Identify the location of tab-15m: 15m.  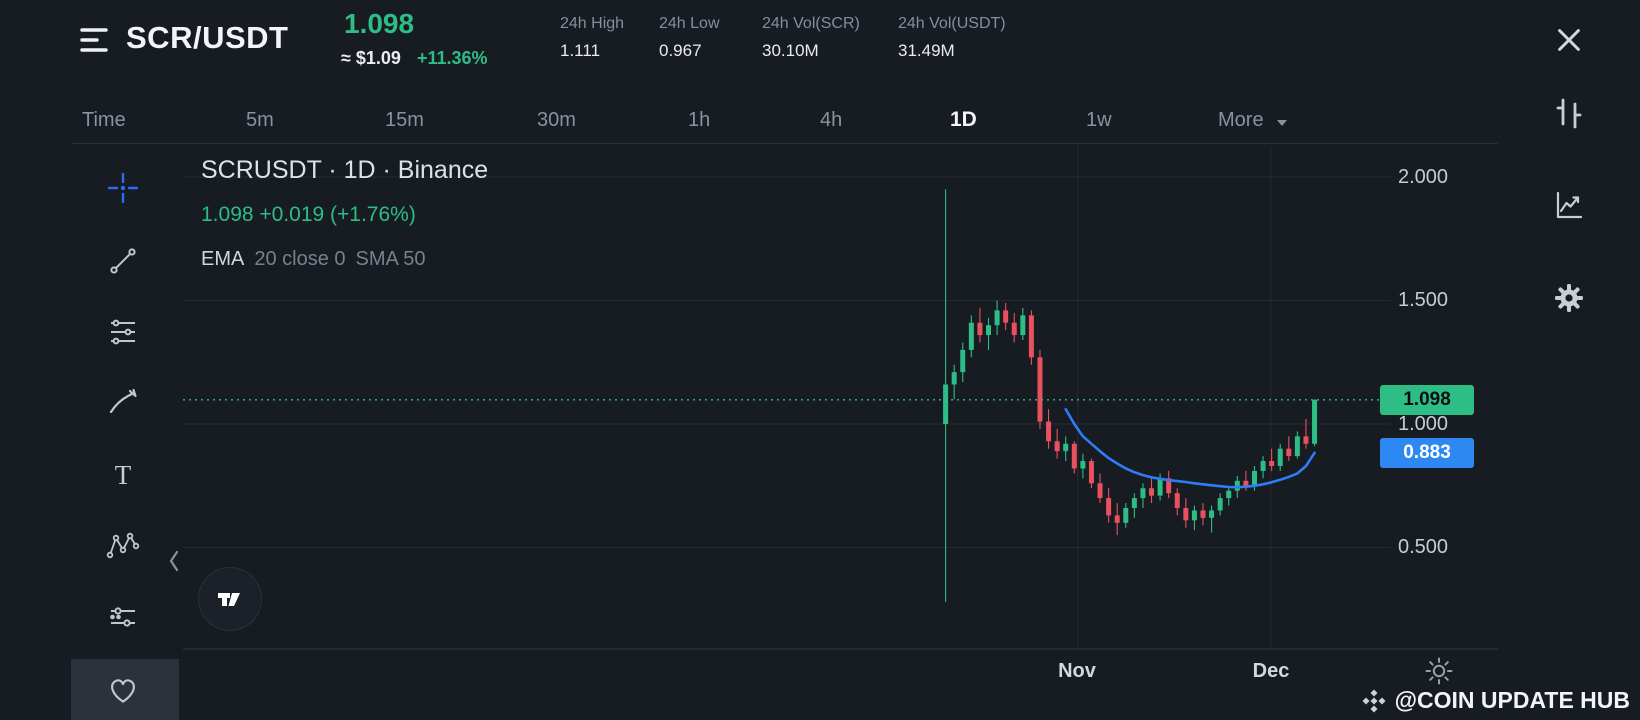
(404, 120).